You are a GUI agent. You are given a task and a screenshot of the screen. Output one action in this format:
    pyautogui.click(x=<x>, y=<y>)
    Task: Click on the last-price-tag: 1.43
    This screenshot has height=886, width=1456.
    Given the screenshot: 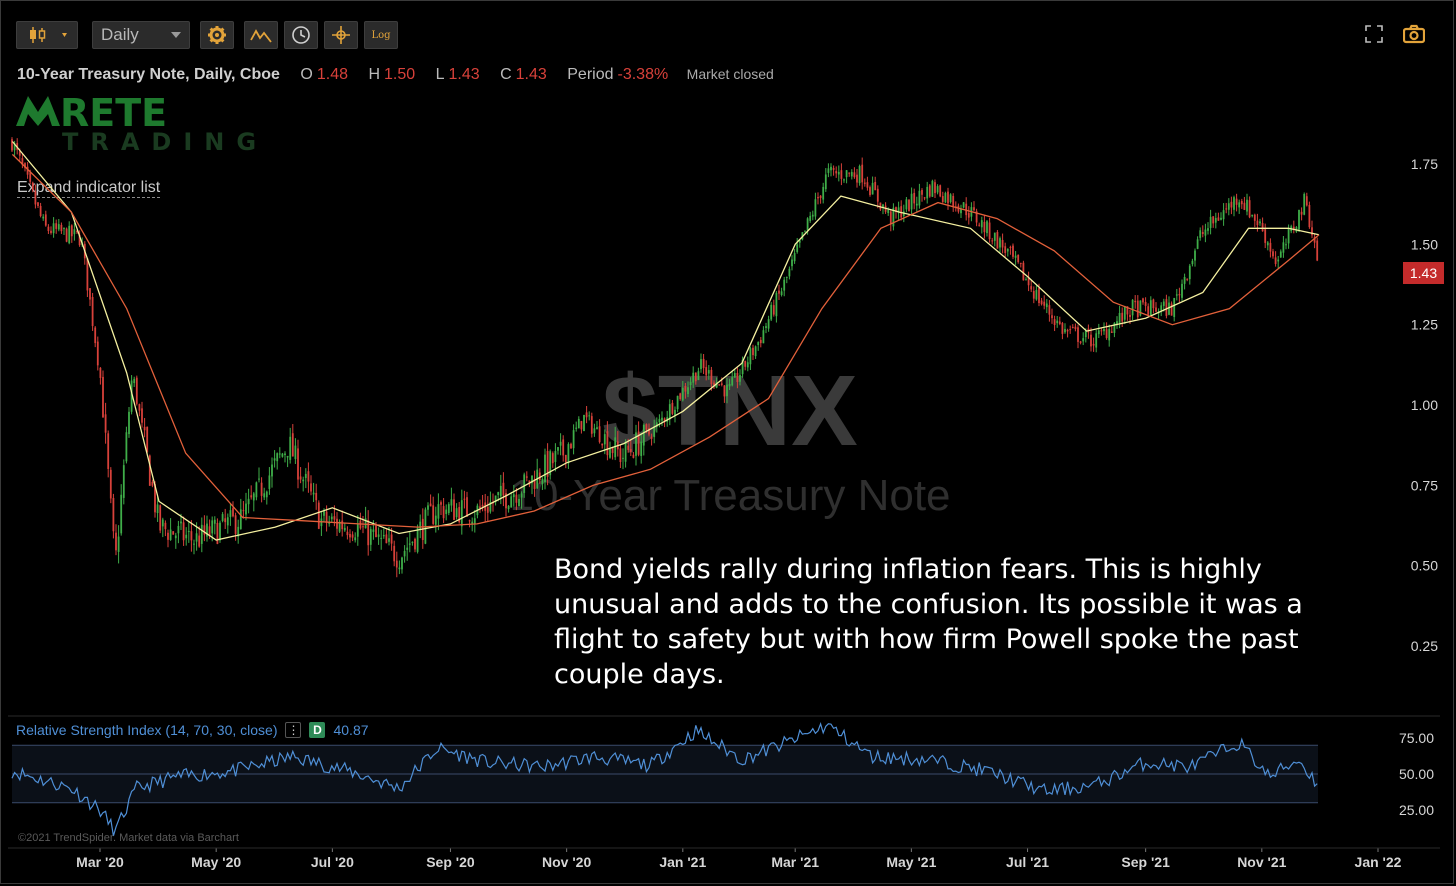 What is the action you would take?
    pyautogui.click(x=1423, y=273)
    